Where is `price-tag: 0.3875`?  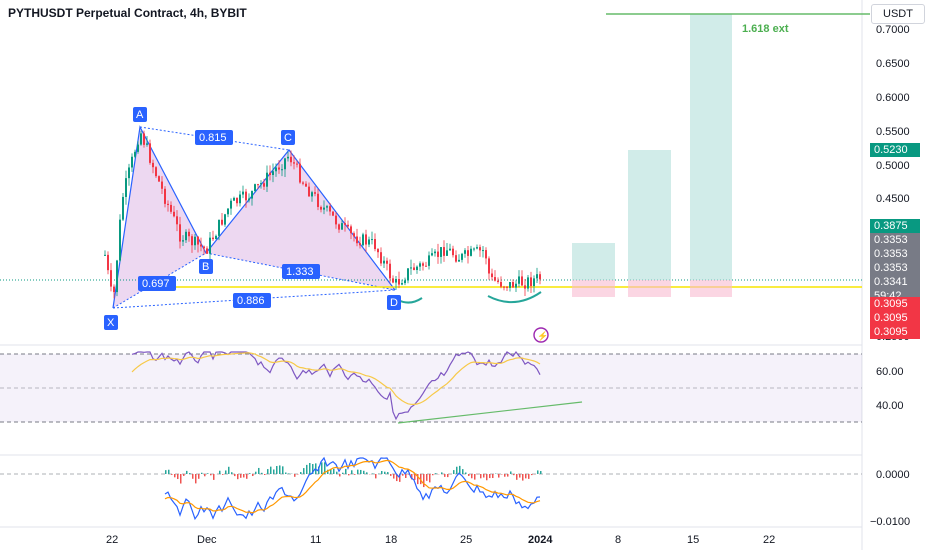 price-tag: 0.3875 is located at coordinates (895, 226).